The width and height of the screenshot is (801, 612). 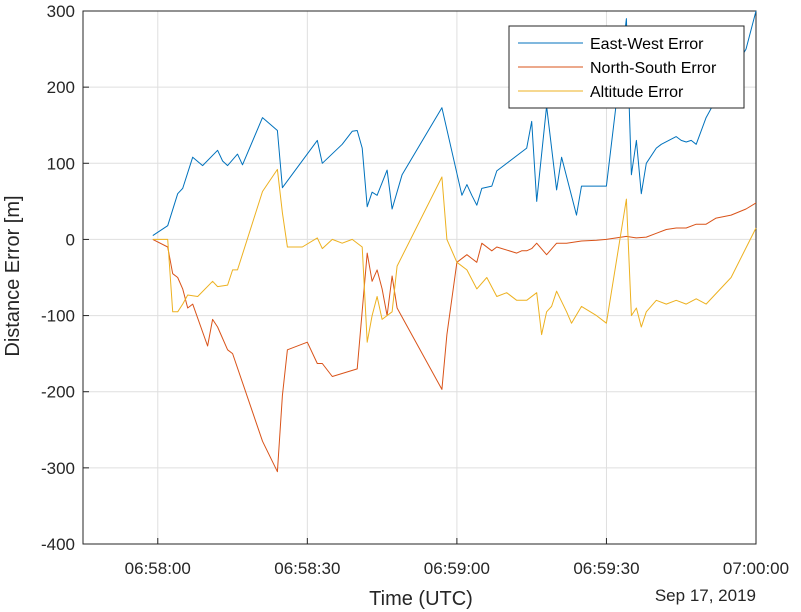 I want to click on y-tick-label-0: 300, so click(x=61, y=11).